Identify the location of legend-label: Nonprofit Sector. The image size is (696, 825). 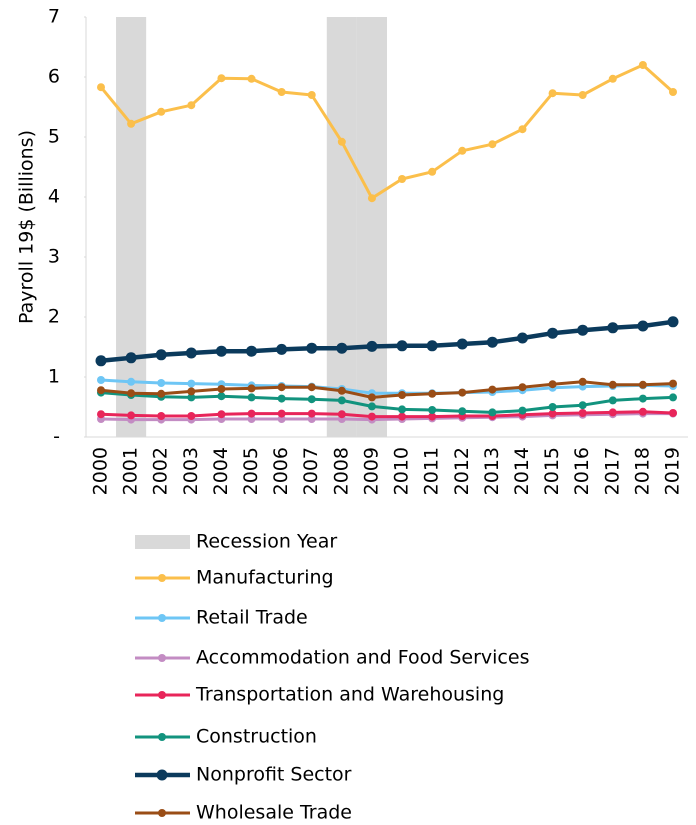
(274, 775).